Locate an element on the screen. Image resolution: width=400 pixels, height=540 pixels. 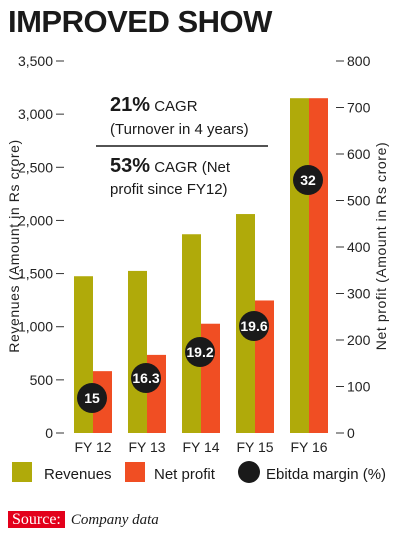
legend-swatch-revenues is located at coordinates (22, 472).